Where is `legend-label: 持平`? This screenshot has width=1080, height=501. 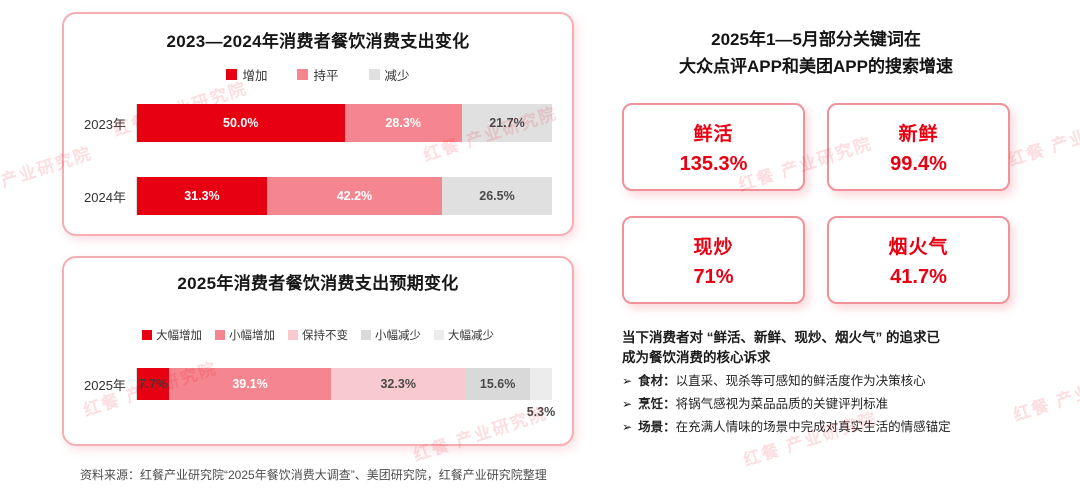 legend-label: 持平 is located at coordinates (326, 76).